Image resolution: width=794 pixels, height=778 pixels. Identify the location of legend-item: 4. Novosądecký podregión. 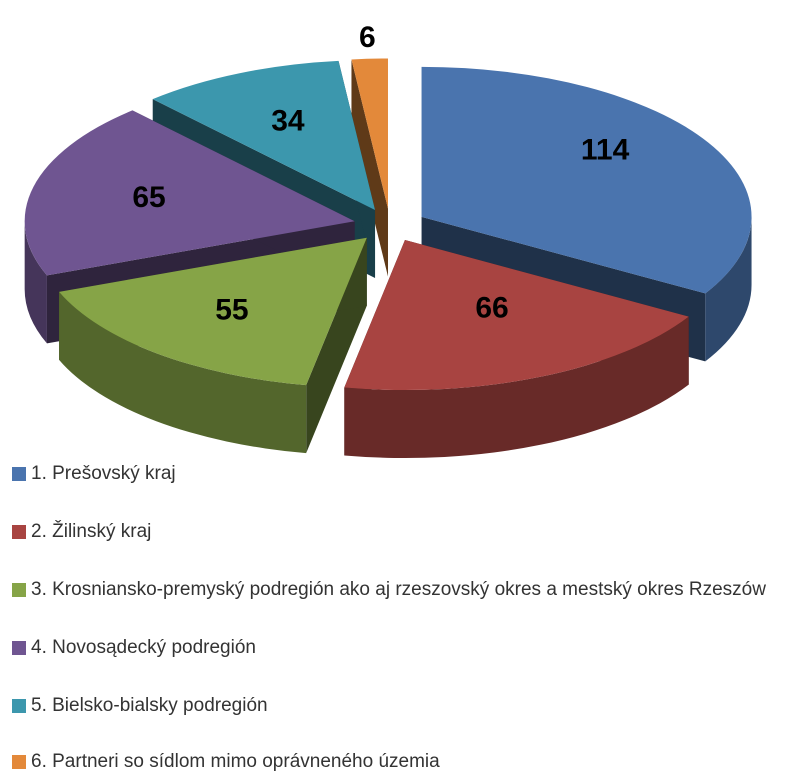
(399, 648).